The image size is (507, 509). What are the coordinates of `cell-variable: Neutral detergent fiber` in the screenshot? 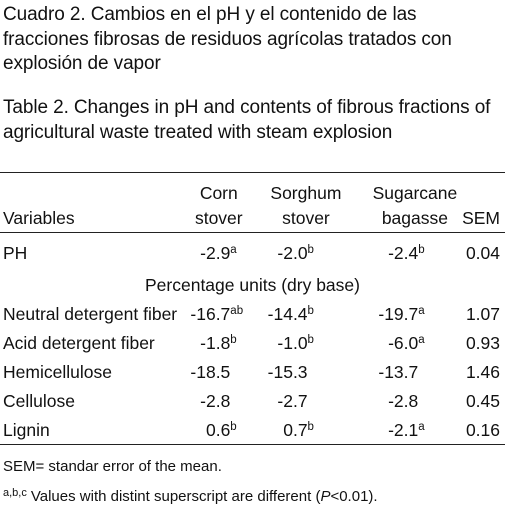 It's located at (90, 314).